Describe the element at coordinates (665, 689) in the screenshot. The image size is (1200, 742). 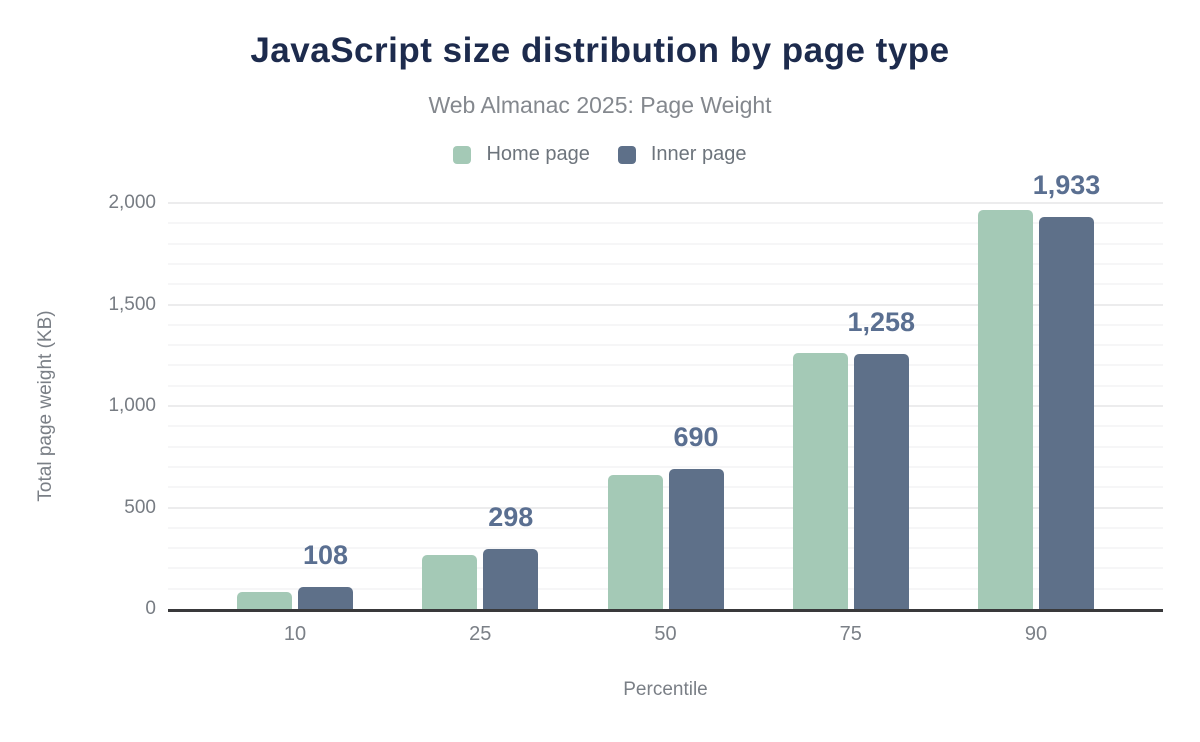
I see `x-axis-title: Percentile` at that location.